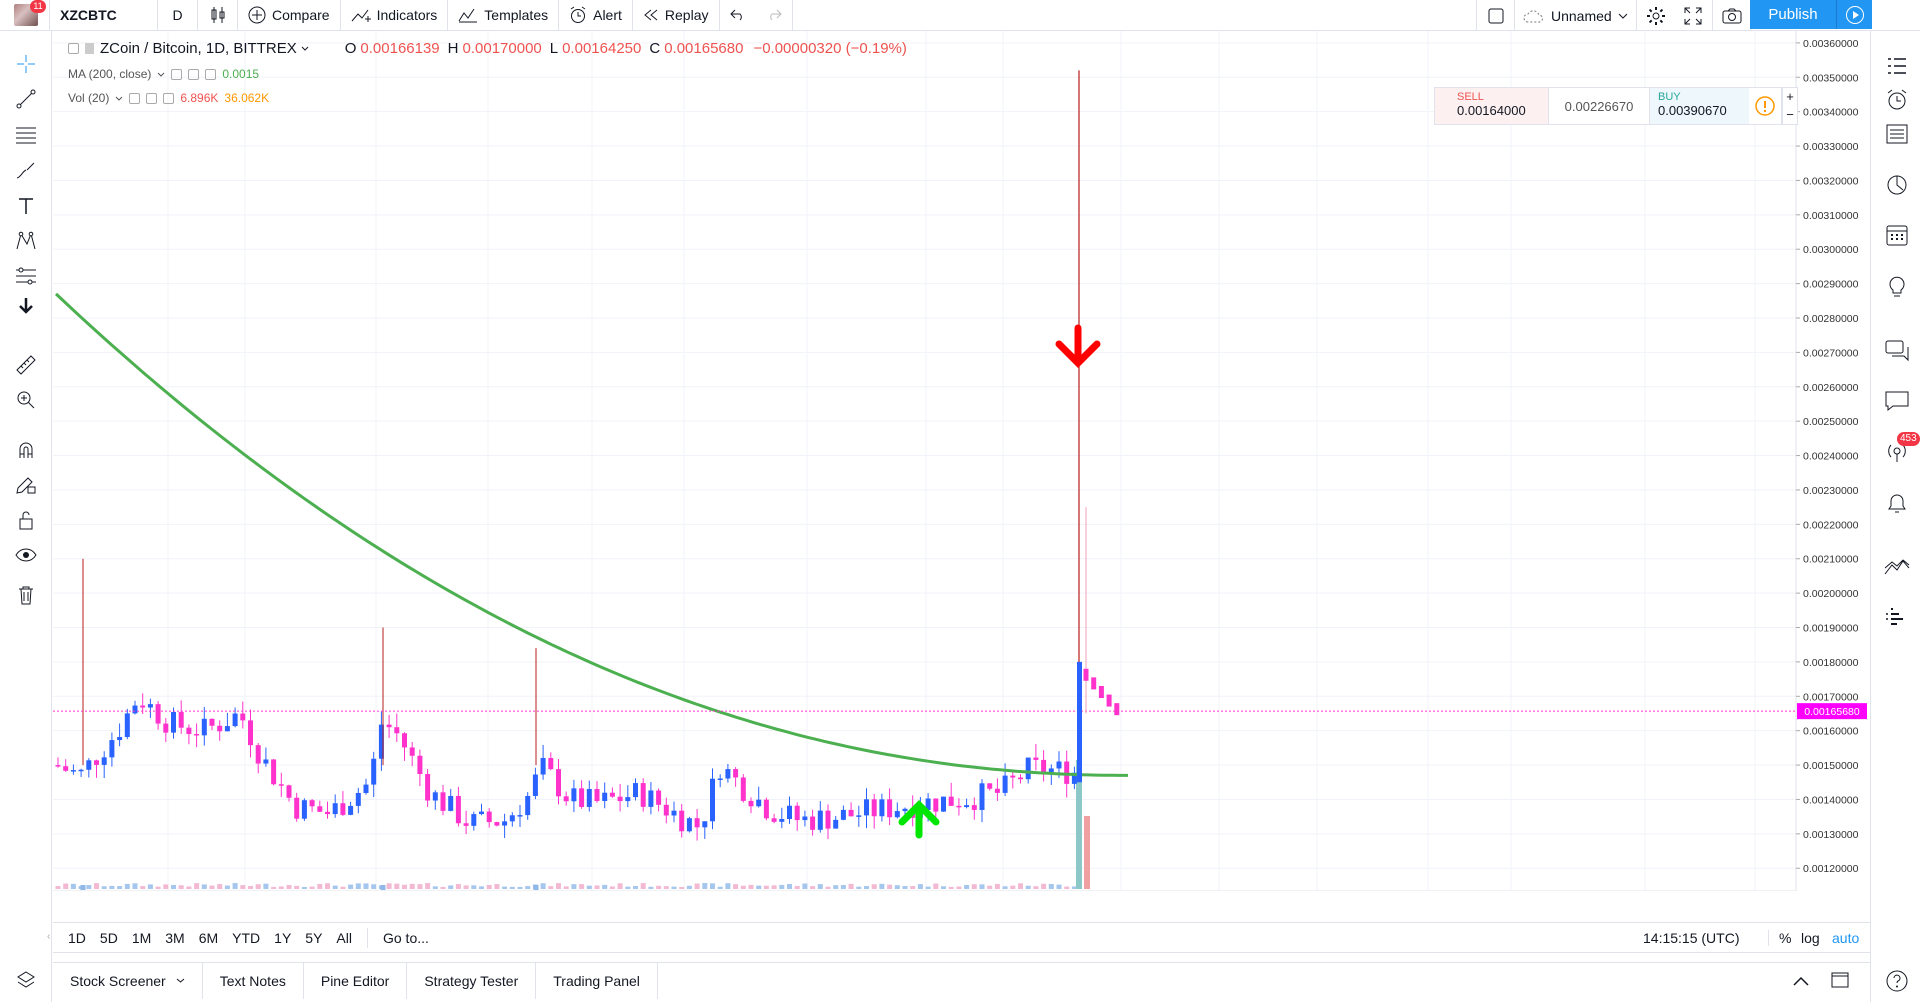 This screenshot has height=1002, width=1920. Describe the element at coordinates (177, 74) in the screenshot. I see `ma-visibility-button` at that location.